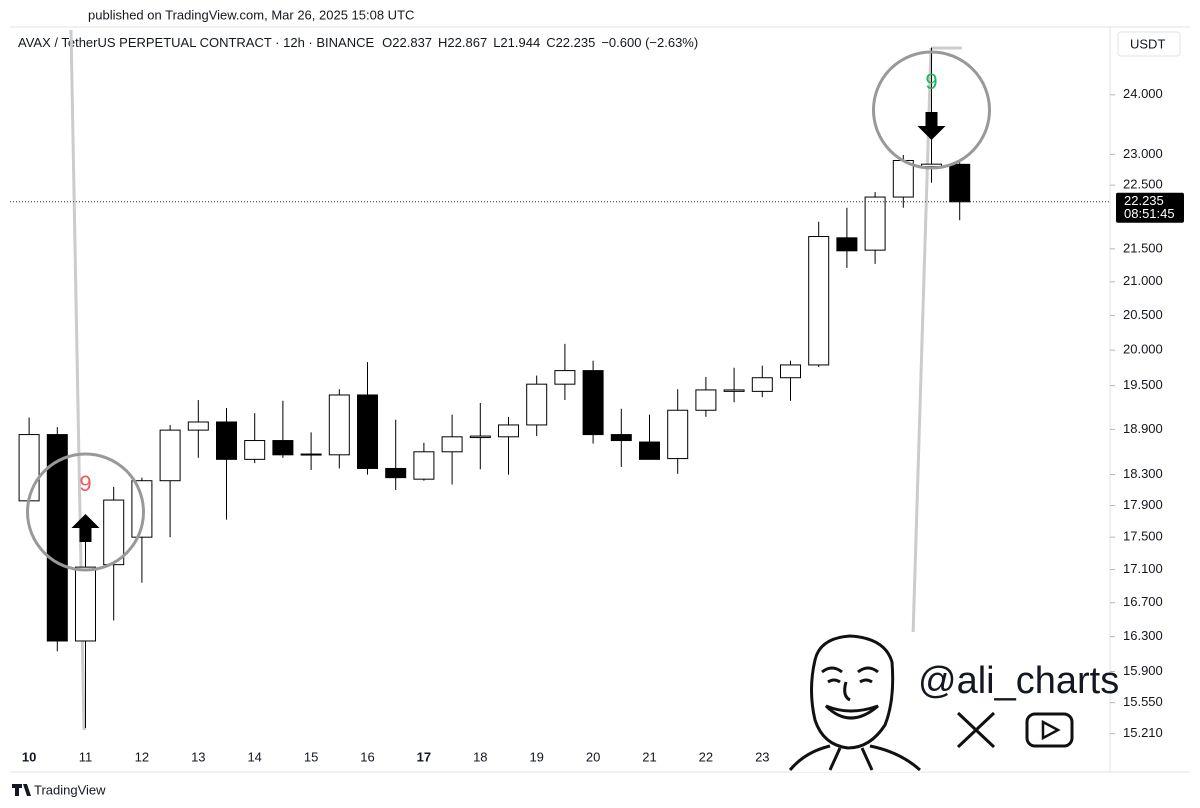 This screenshot has width=1200, height=808. I want to click on x-tick-label: 10, so click(29, 756).